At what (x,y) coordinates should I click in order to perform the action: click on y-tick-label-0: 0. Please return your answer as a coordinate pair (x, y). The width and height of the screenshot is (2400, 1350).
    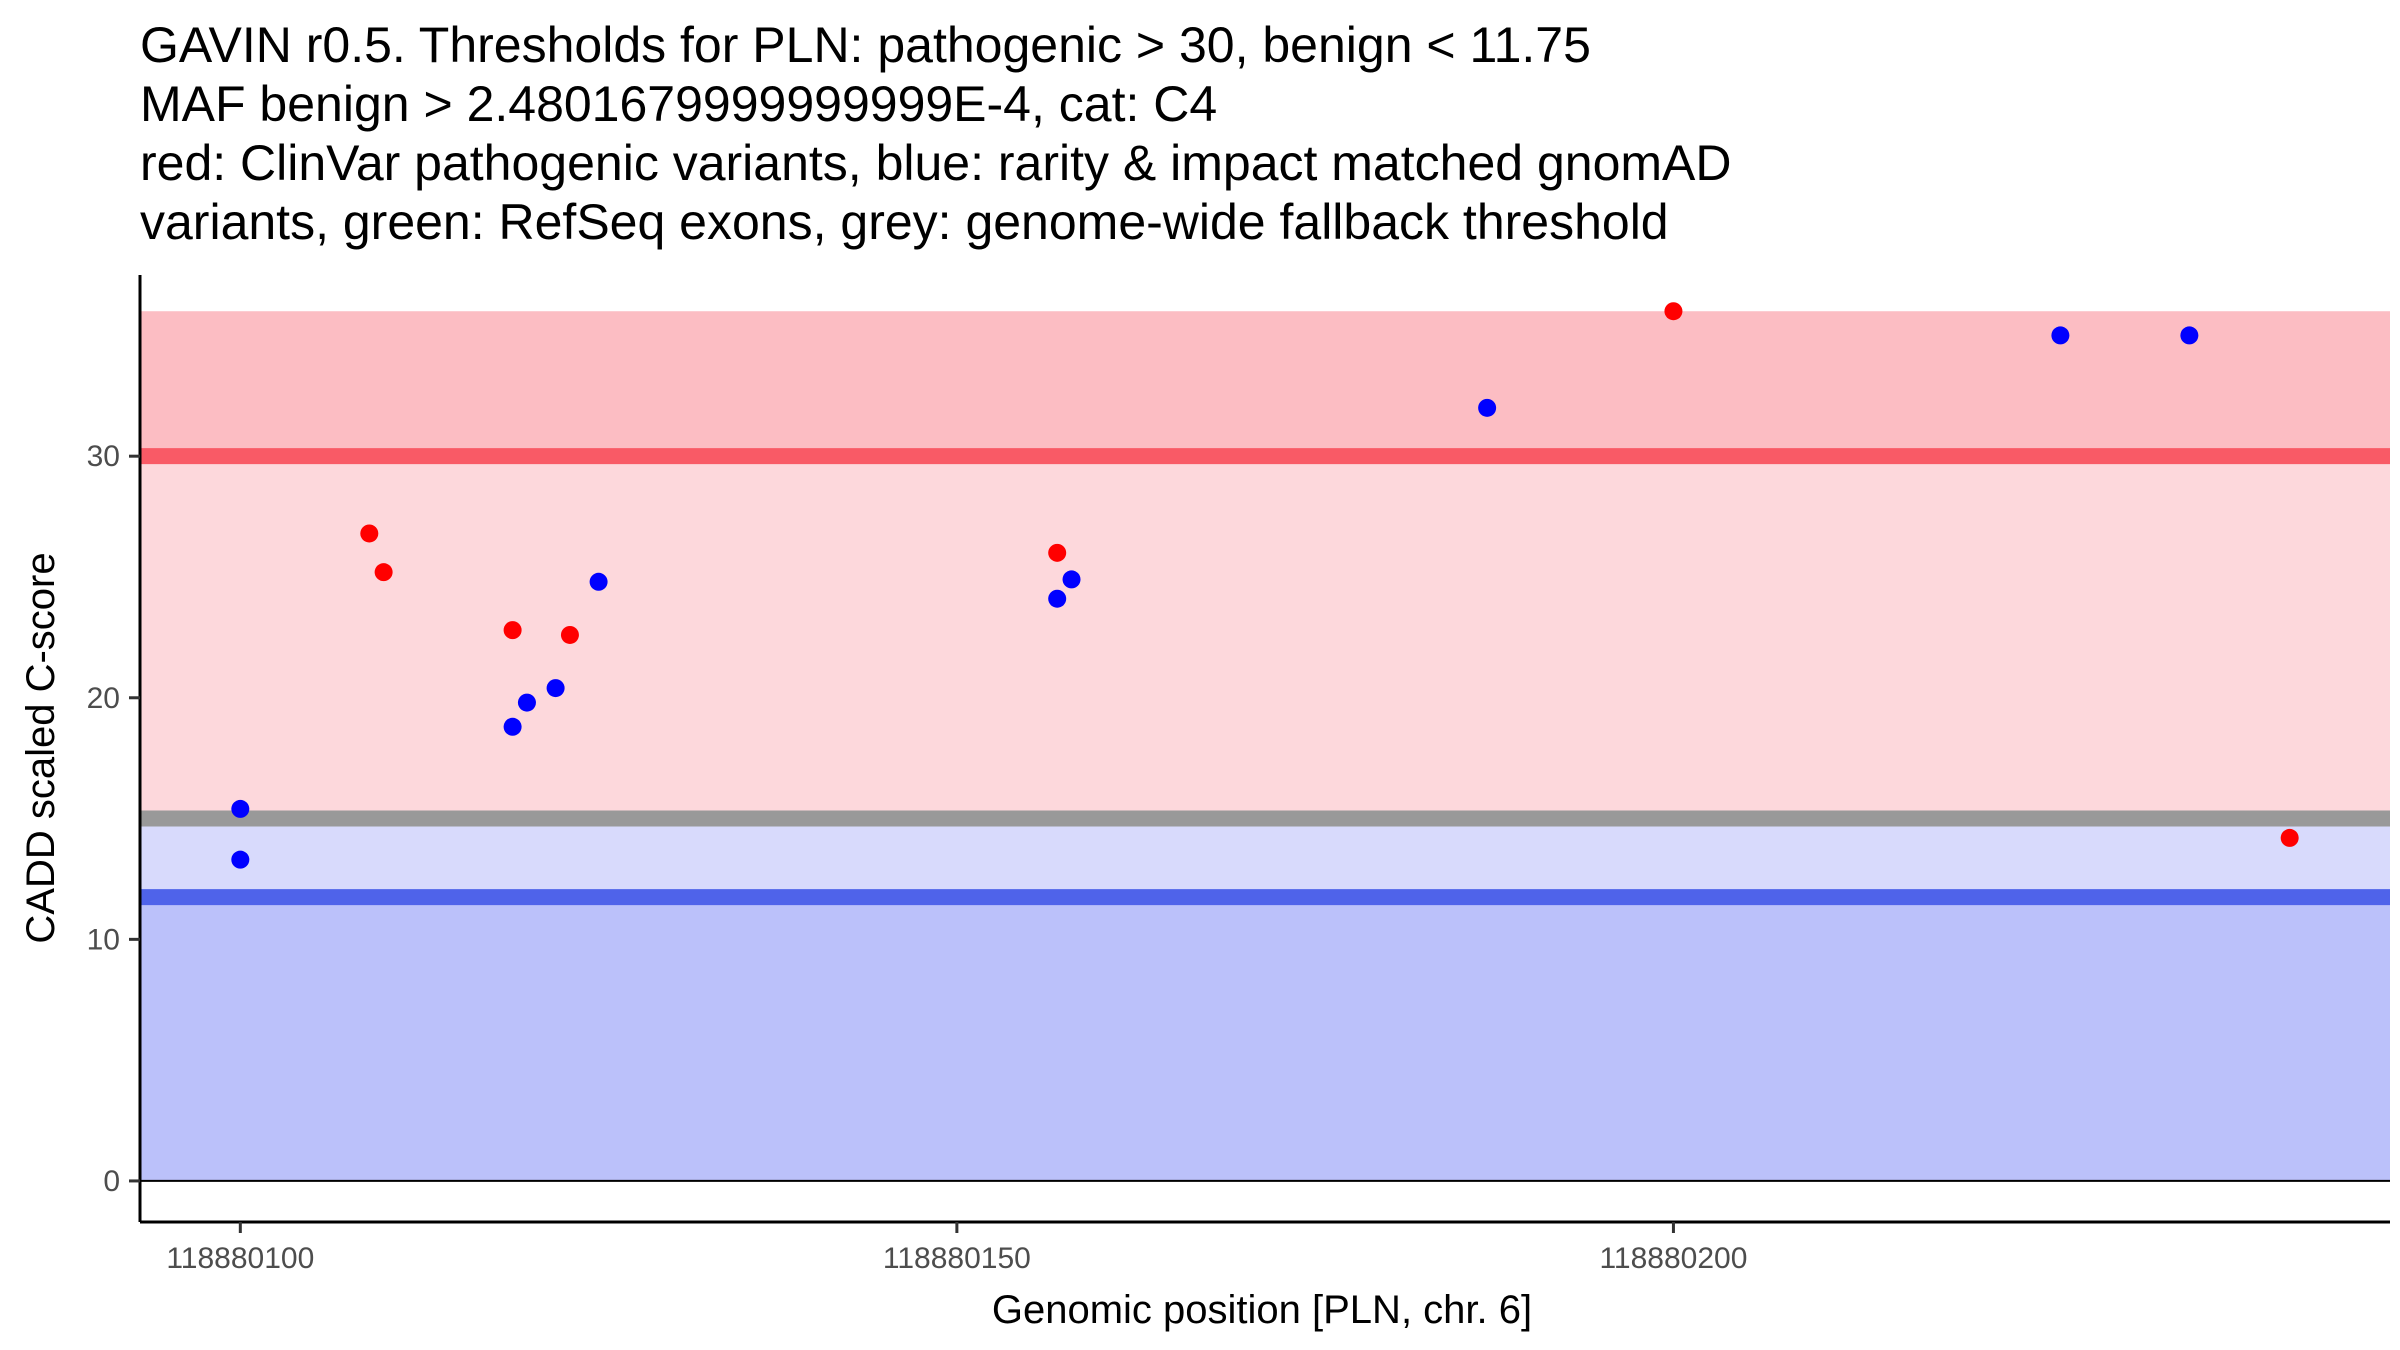
    Looking at the image, I should click on (111, 1181).